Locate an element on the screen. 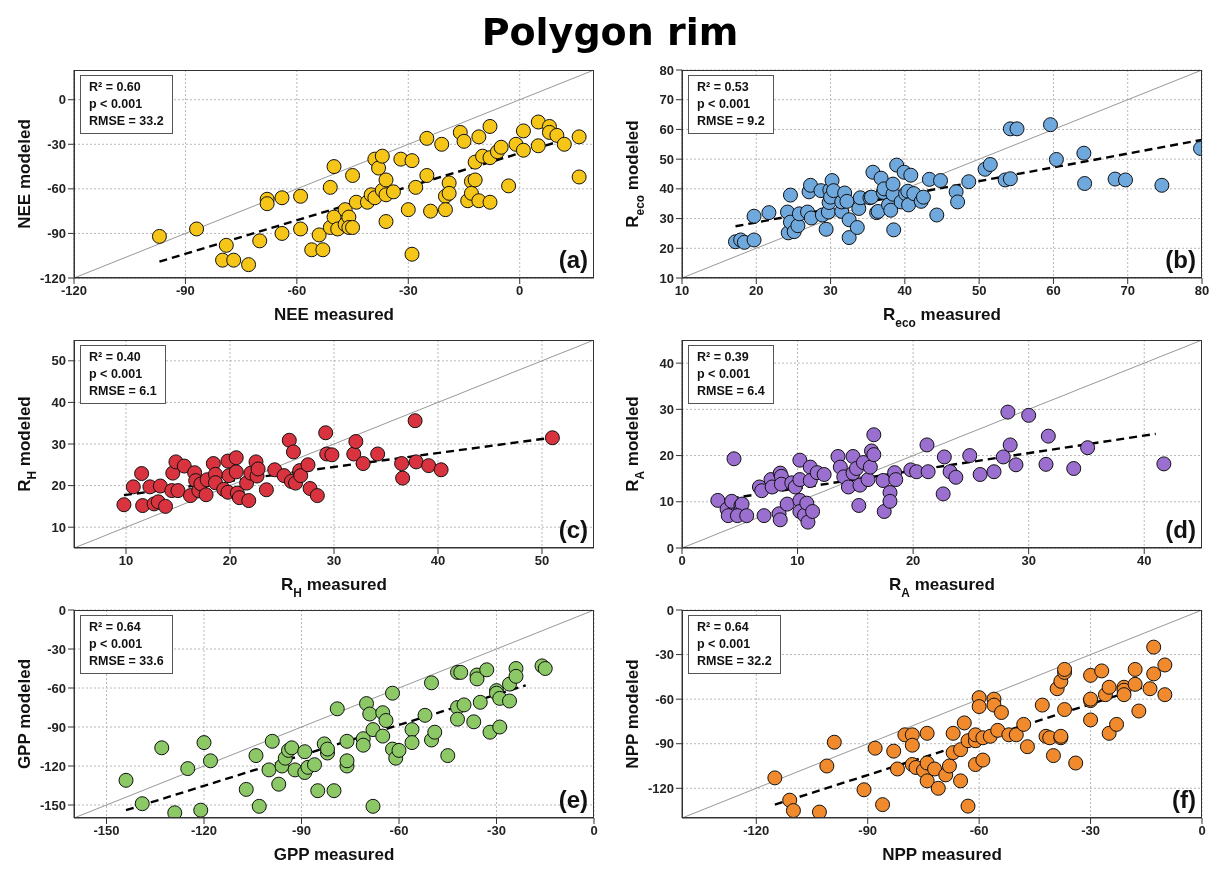  y-axis-title: NPP modeled is located at coordinates (633, 714).